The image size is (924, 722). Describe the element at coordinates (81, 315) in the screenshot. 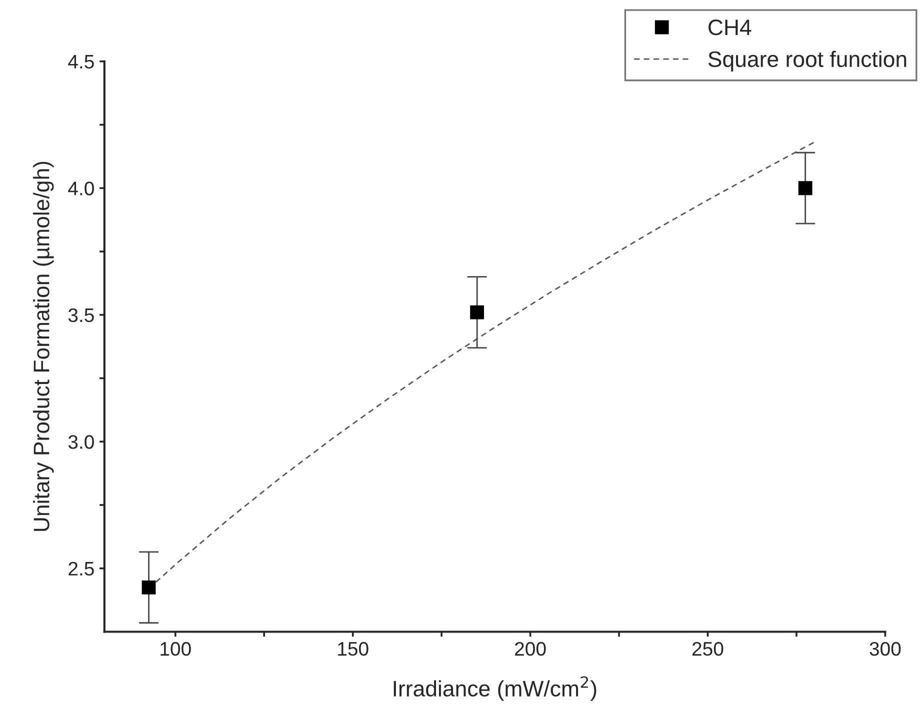

I see `y-tick-label: 3.5` at that location.